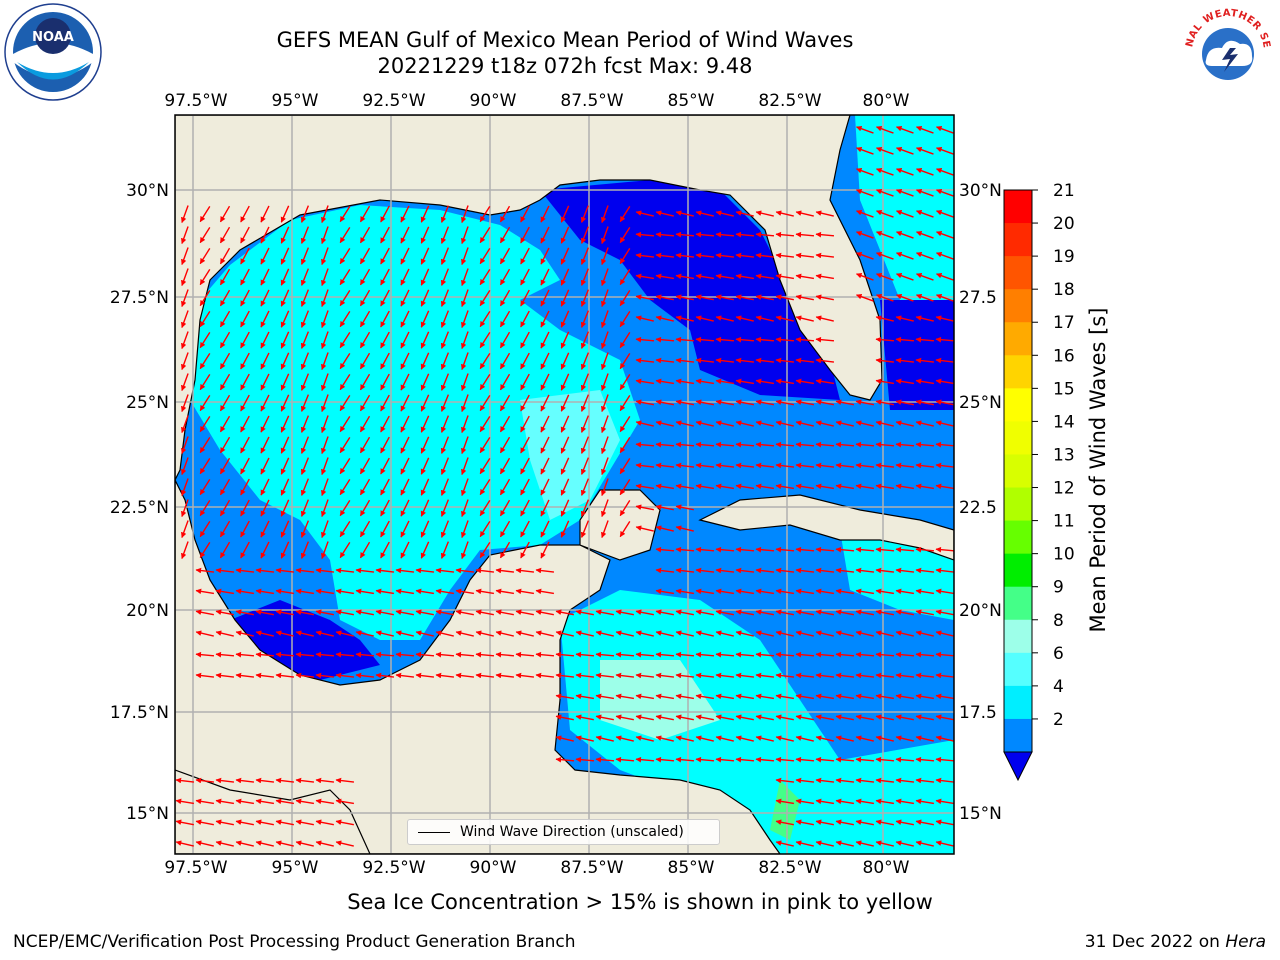 Image resolution: width=1280 pixels, height=960 pixels. I want to click on lat-tick-left: 25°N, so click(147, 403).